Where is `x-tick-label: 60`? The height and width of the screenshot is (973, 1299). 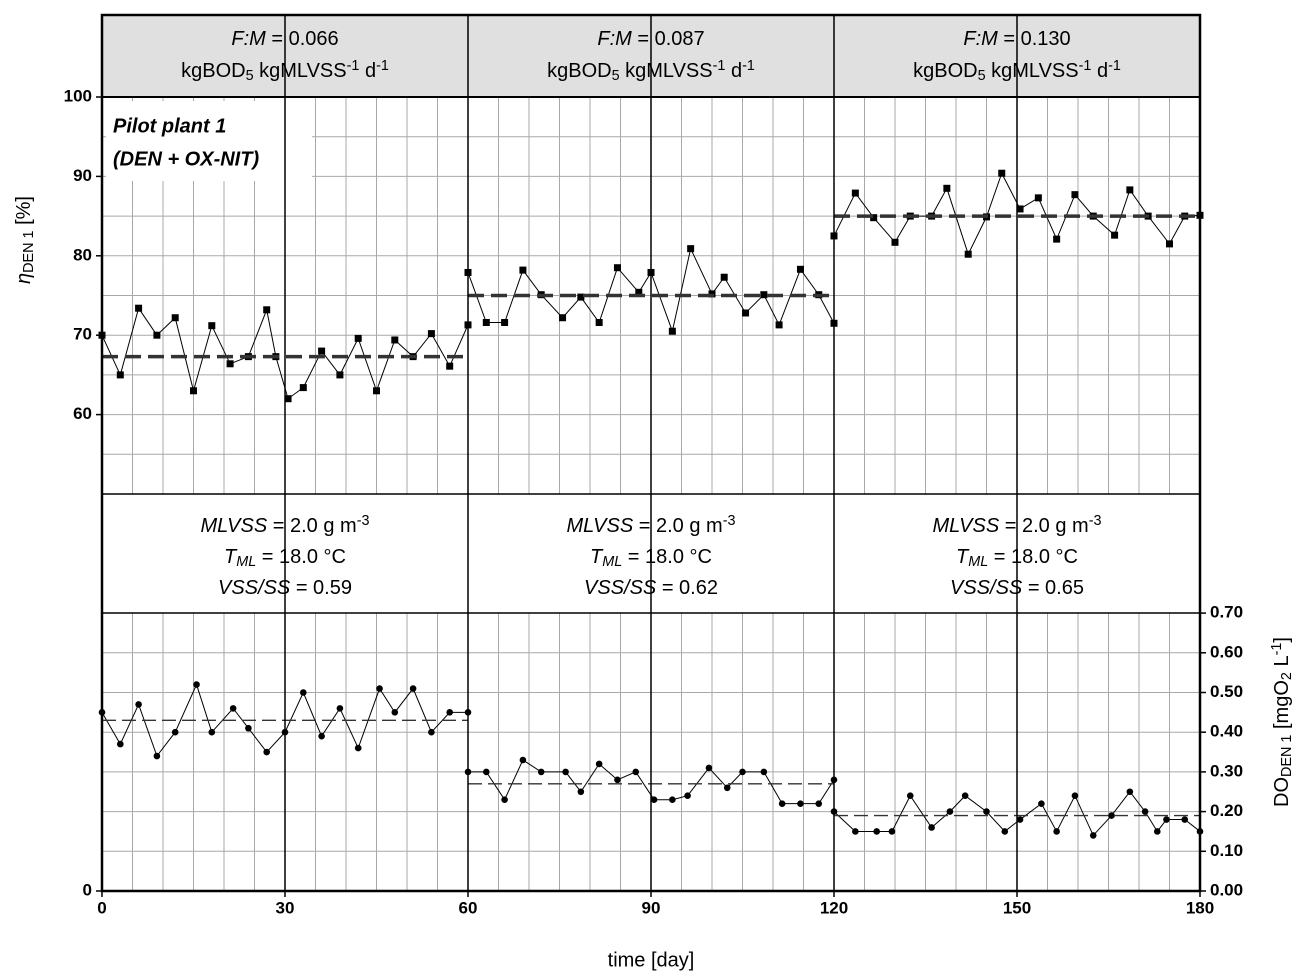
x-tick-label: 60 is located at coordinates (468, 907).